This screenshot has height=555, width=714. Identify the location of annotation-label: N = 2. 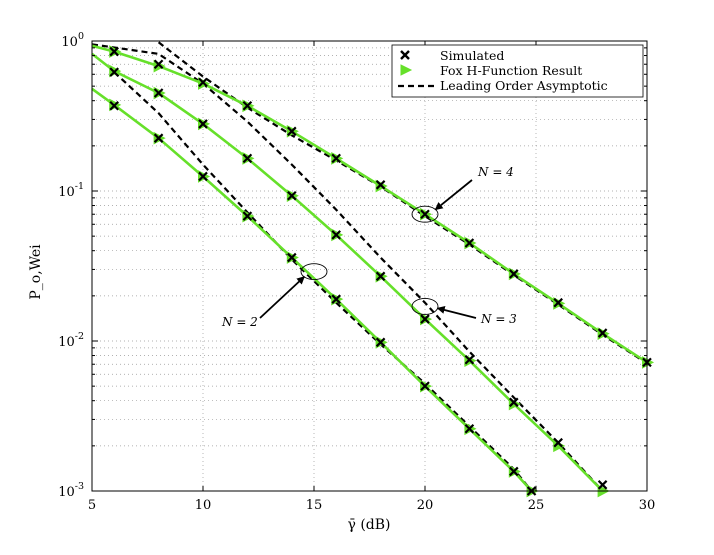
(239, 322).